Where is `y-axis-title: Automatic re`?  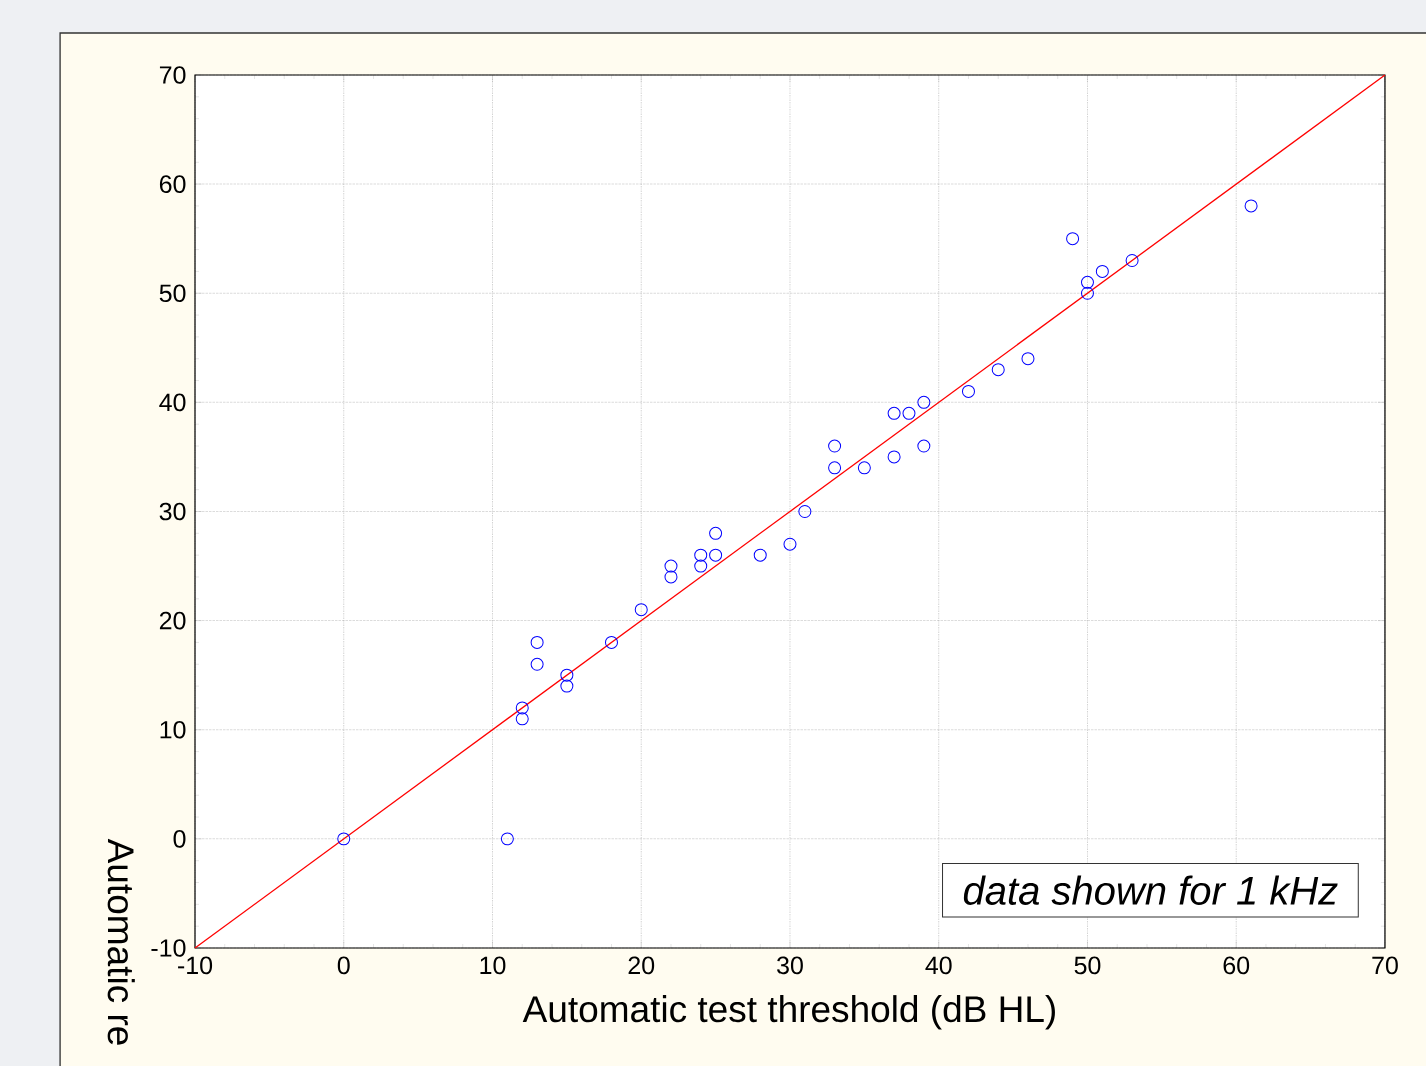 y-axis-title: Automatic re is located at coordinates (121, 941).